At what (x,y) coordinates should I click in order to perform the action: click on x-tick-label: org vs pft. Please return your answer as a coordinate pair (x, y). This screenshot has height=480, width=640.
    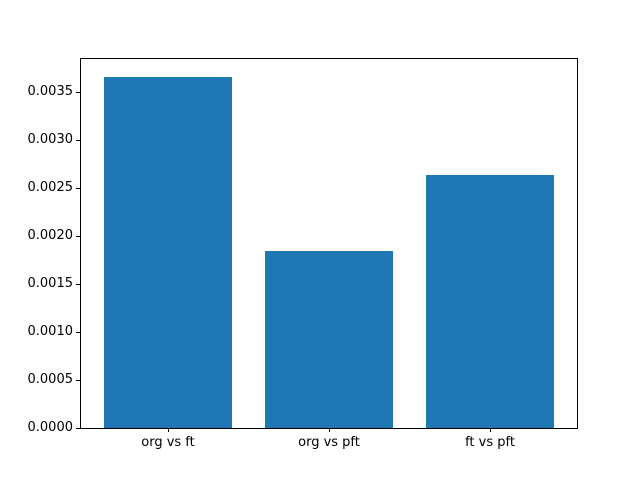
    Looking at the image, I should click on (329, 442).